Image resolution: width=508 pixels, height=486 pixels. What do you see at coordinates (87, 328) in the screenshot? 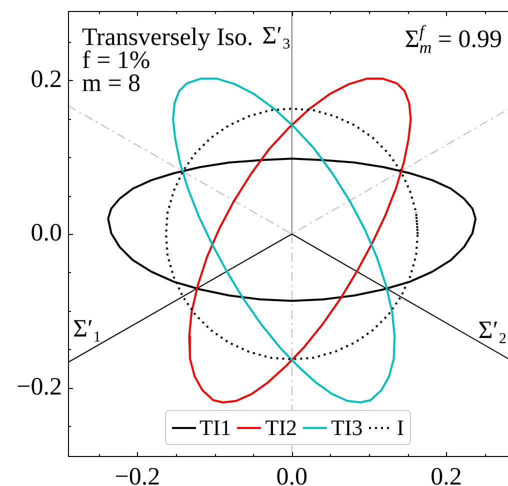
I see `annotation: Σ′₁` at bounding box center [87, 328].